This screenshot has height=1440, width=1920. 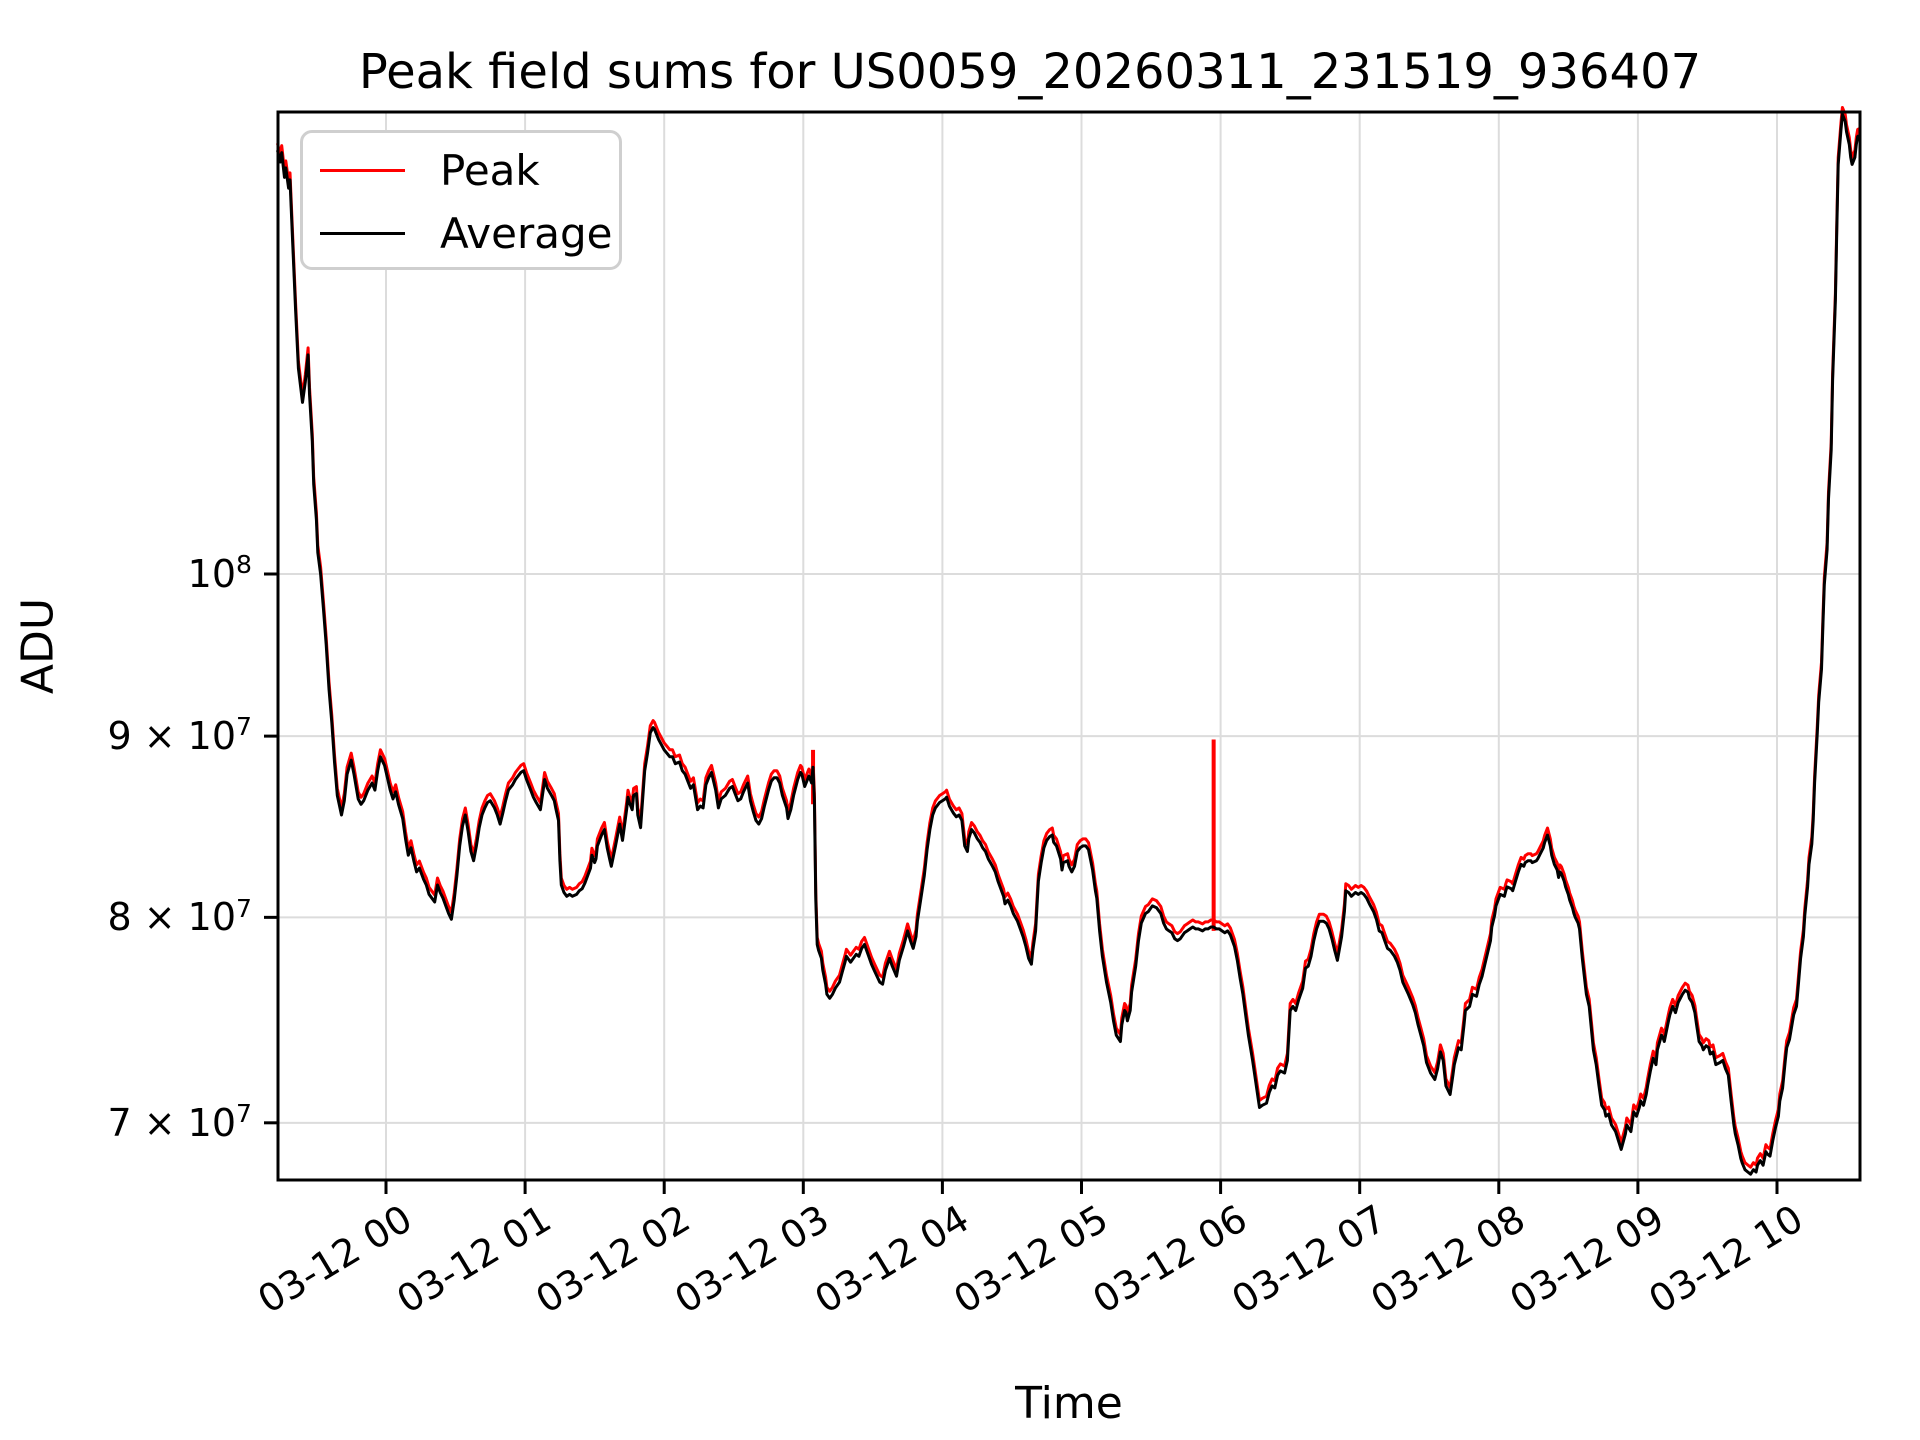 I want to click on legend-entry-peak: Peak, so click(x=461, y=171).